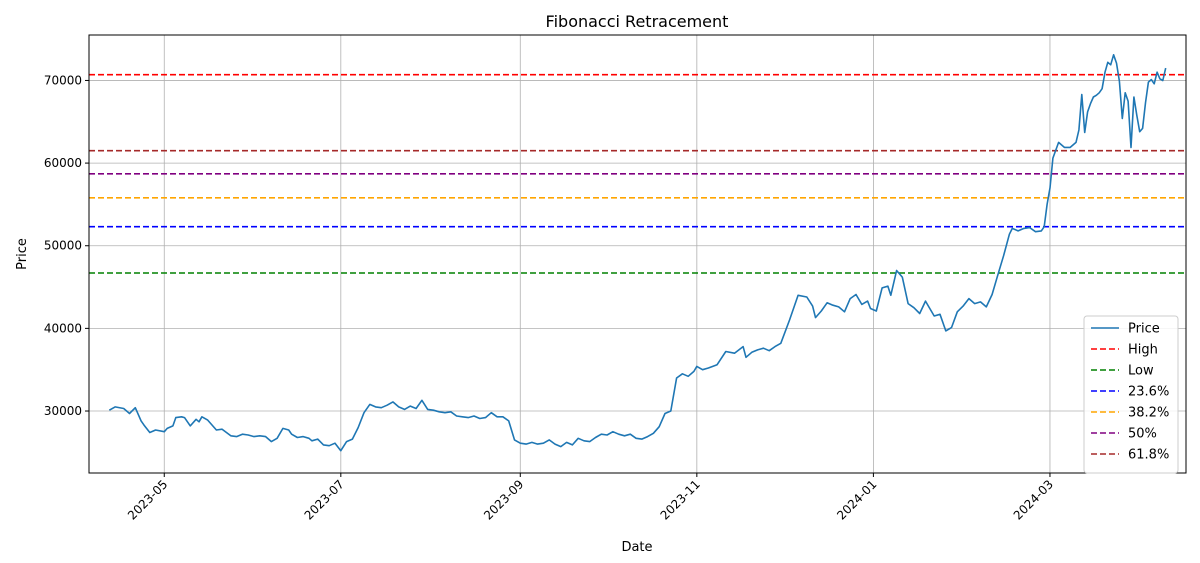 This screenshot has width=1200, height=563. I want to click on x-tick-label: 2023-07, so click(324, 499).